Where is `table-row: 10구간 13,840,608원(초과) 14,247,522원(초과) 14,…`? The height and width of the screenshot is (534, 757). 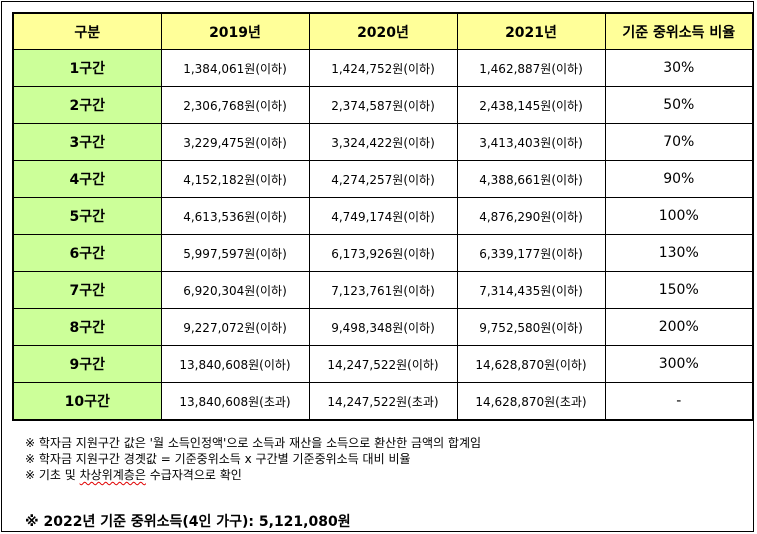
table-row: 10구간 13,840,608원(초과) 14,247,522원(초과) 14,… is located at coordinates (383, 401).